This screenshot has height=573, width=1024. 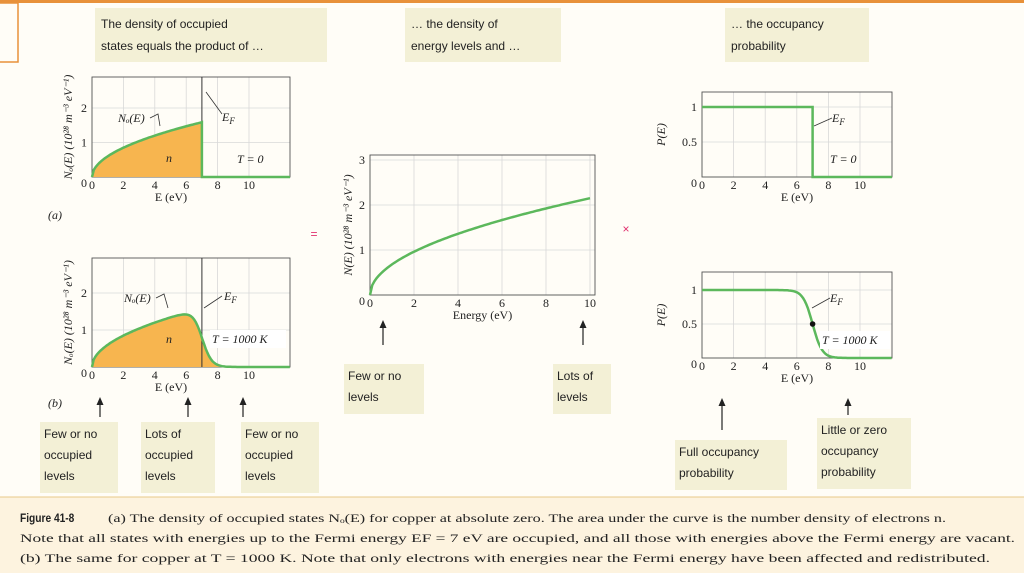 I want to click on note-text: Full occupancy, so click(x=719, y=452).